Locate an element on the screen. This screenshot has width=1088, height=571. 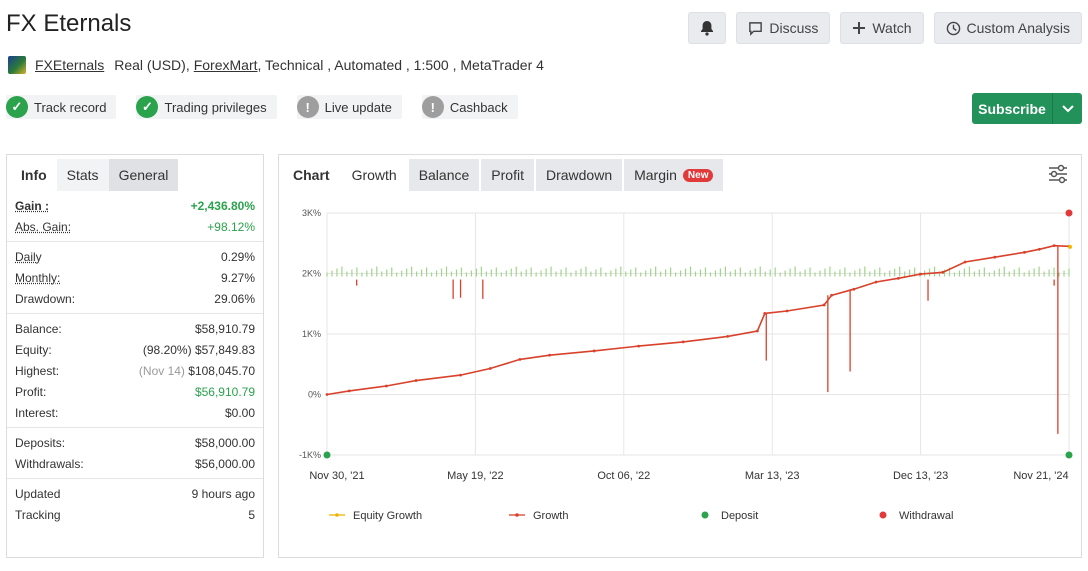
chevron-down-icon is located at coordinates (1067, 108).